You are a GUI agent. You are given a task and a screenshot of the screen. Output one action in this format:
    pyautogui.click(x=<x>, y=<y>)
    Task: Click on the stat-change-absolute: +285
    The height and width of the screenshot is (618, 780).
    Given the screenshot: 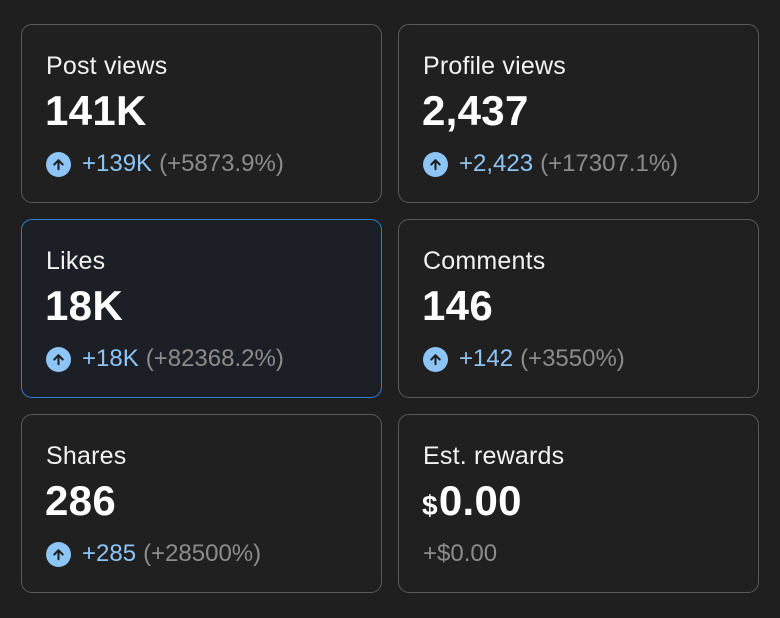 What is the action you would take?
    pyautogui.click(x=109, y=553)
    